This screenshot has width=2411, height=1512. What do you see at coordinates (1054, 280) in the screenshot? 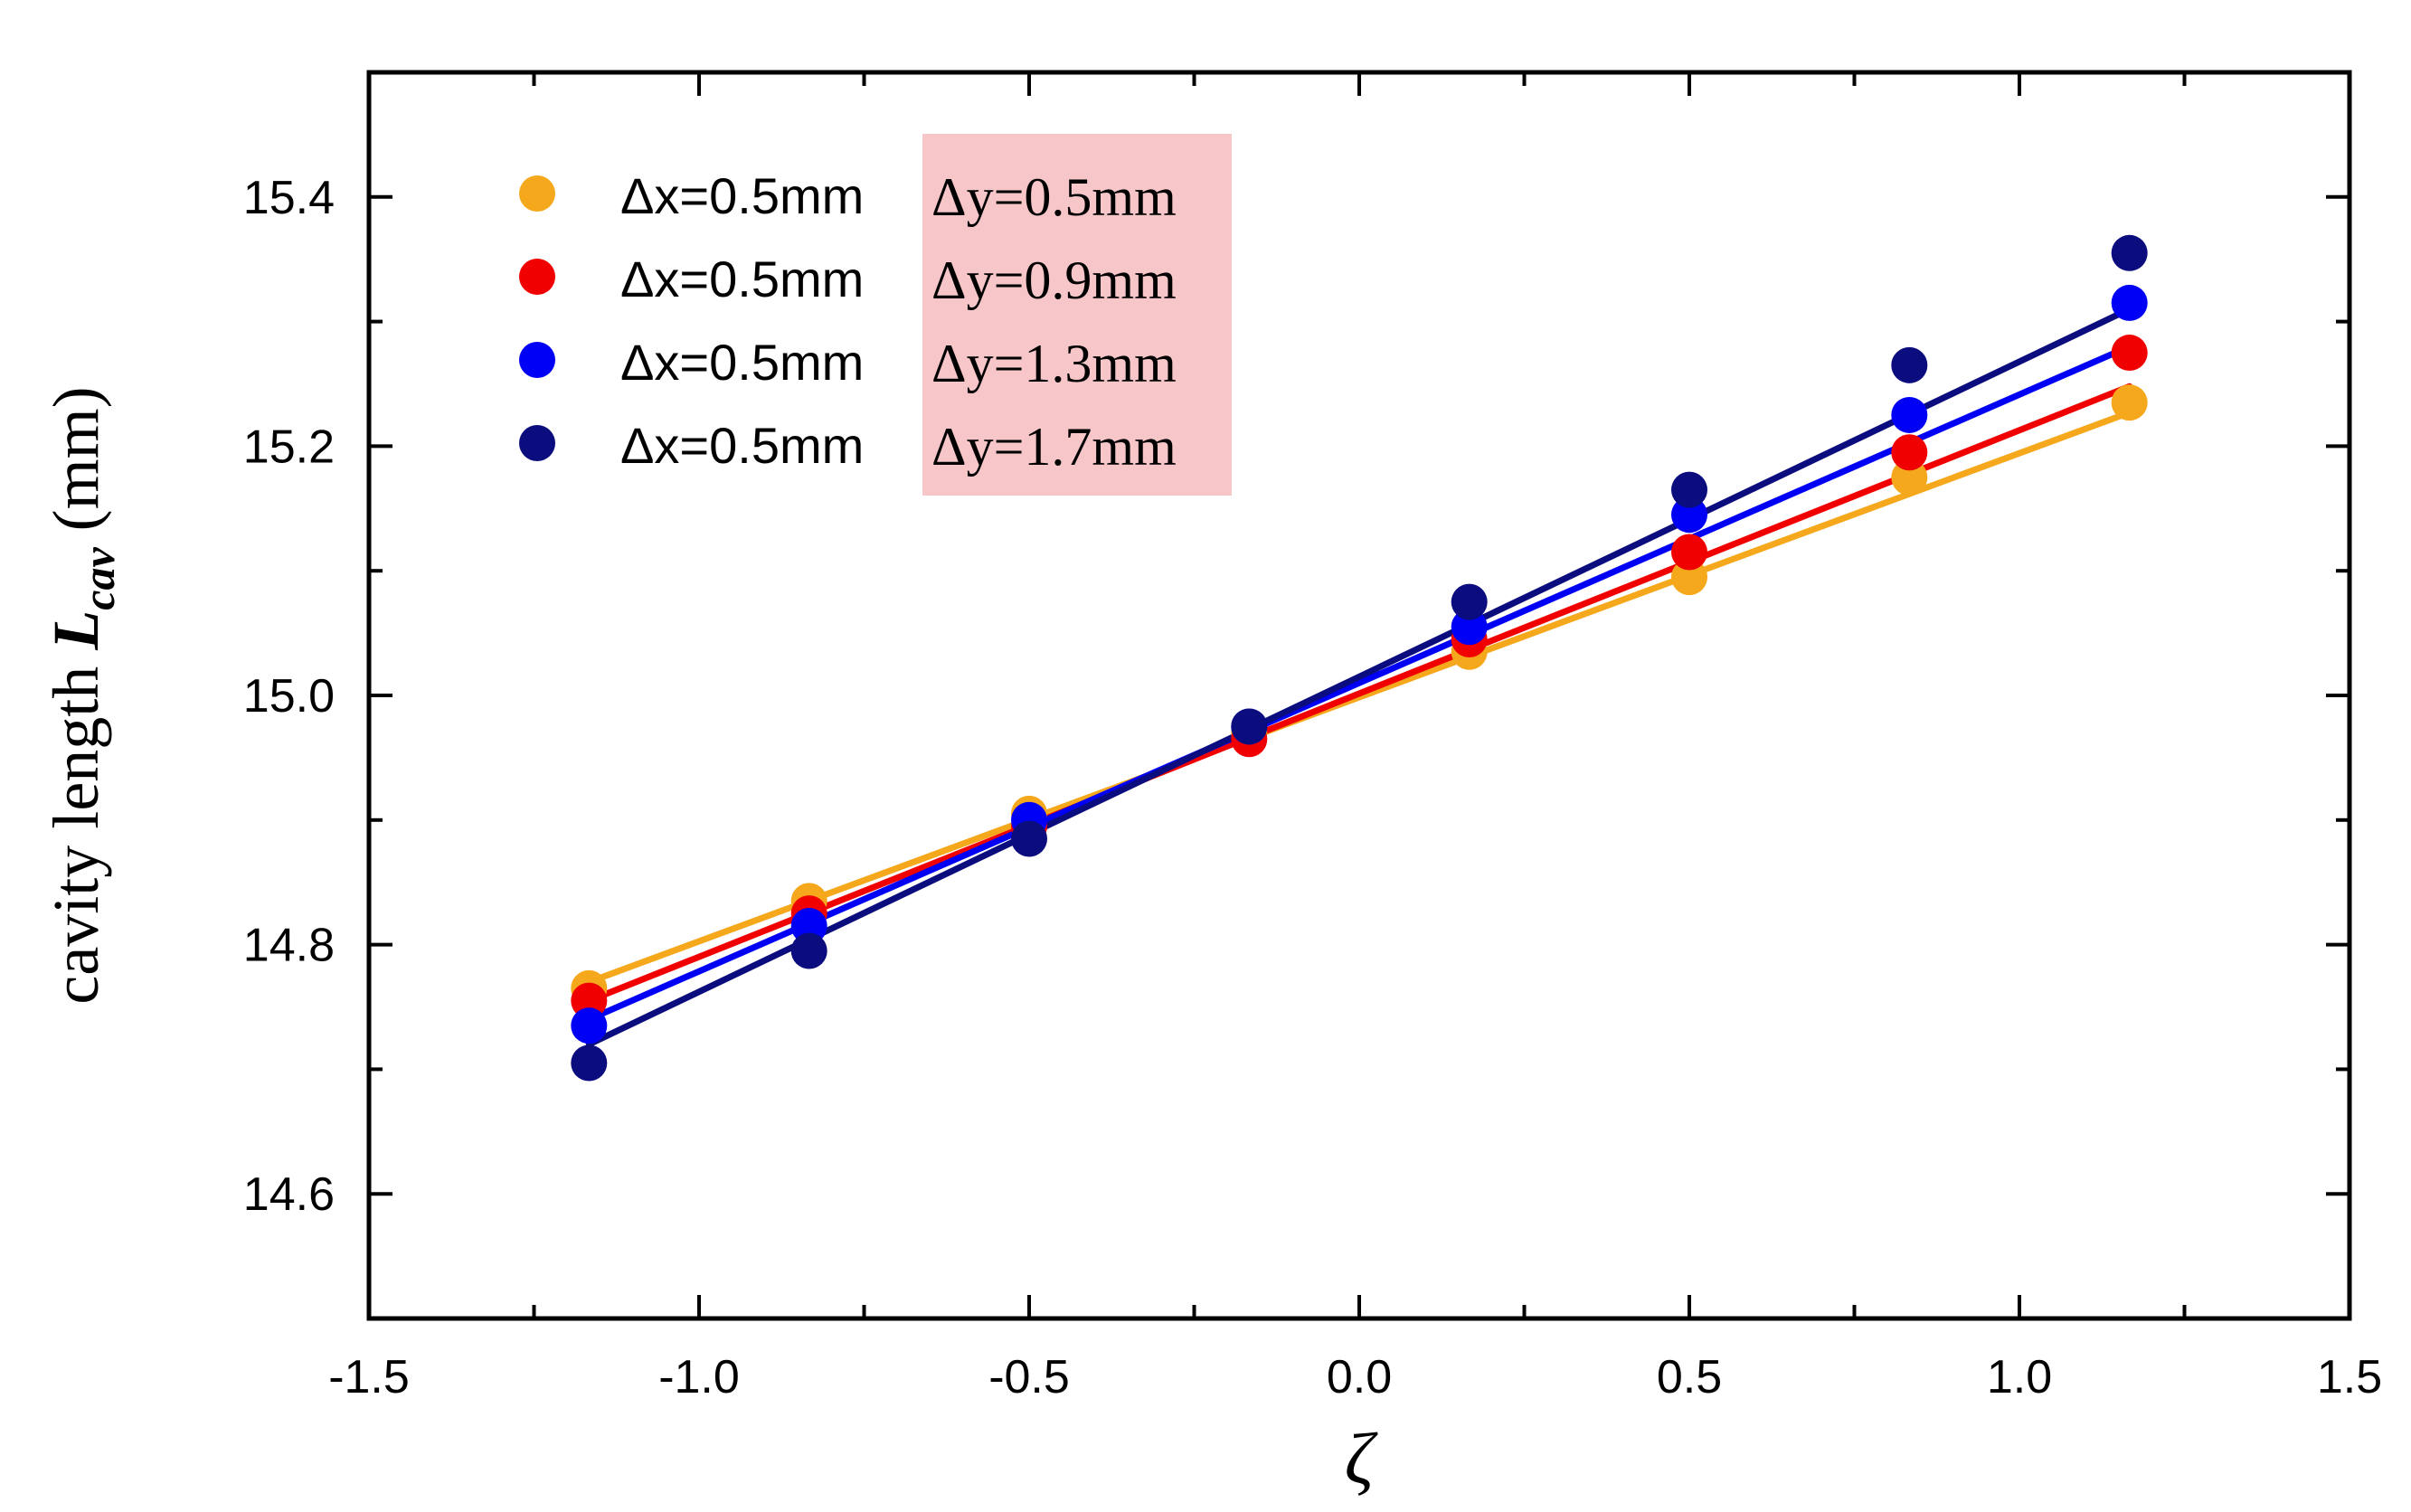
I see `legend-label-dy: Δy=0.9mm` at bounding box center [1054, 280].